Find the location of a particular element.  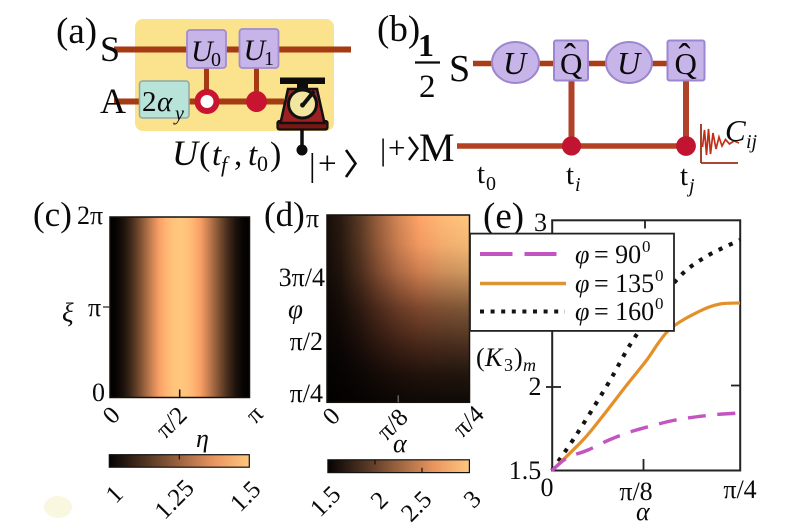

svg-text: ij is located at coordinates (752, 142).